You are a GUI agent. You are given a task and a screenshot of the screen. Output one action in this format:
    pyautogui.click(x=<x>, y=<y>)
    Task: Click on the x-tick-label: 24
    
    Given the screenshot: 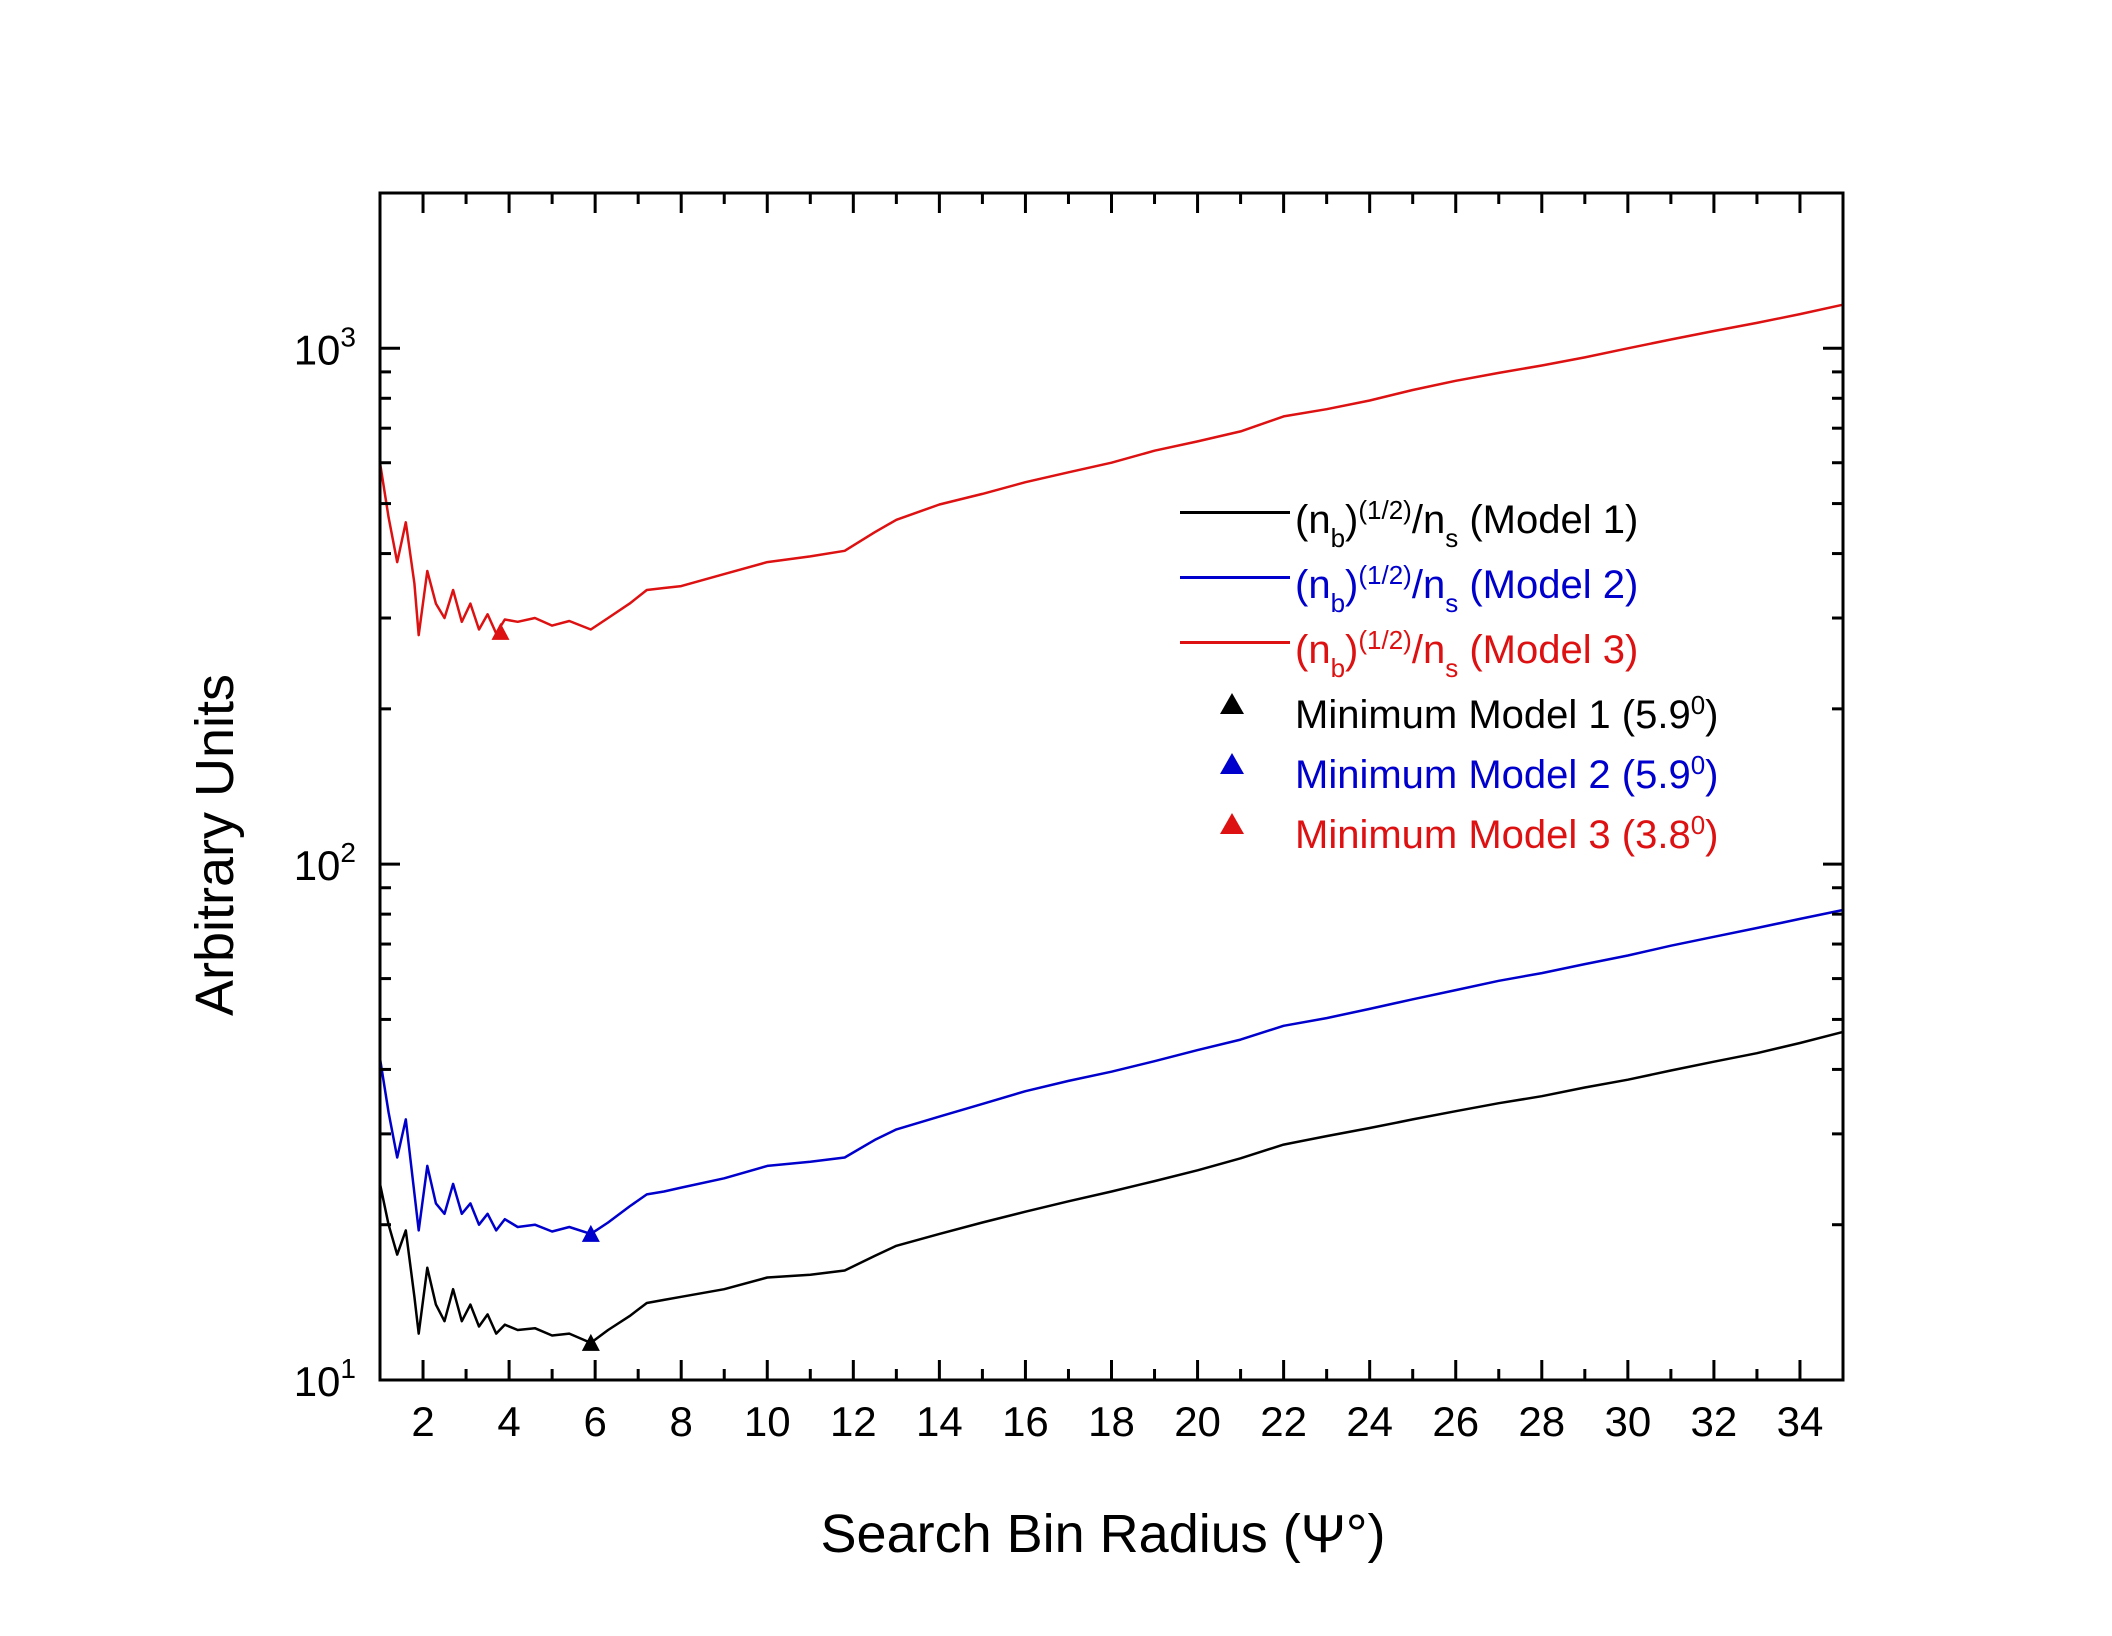 What is the action you would take?
    pyautogui.click(x=1369, y=1421)
    